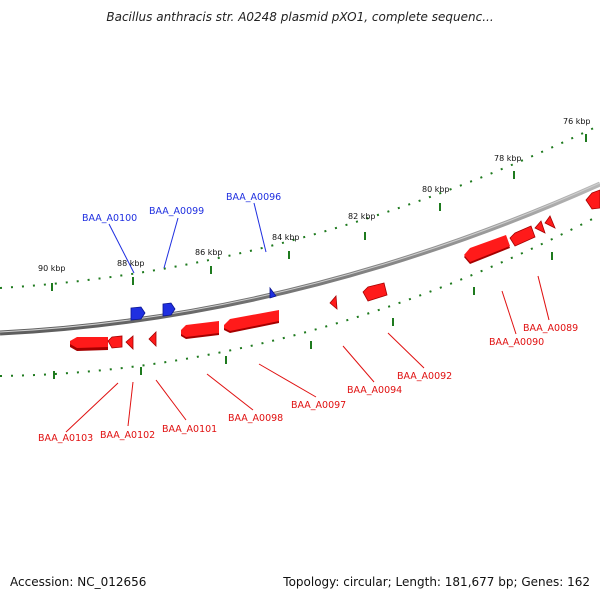 The width and height of the screenshot is (600, 600). What do you see at coordinates (127, 435) in the screenshot?
I see `gene-label: BAA_A0102` at bounding box center [127, 435].